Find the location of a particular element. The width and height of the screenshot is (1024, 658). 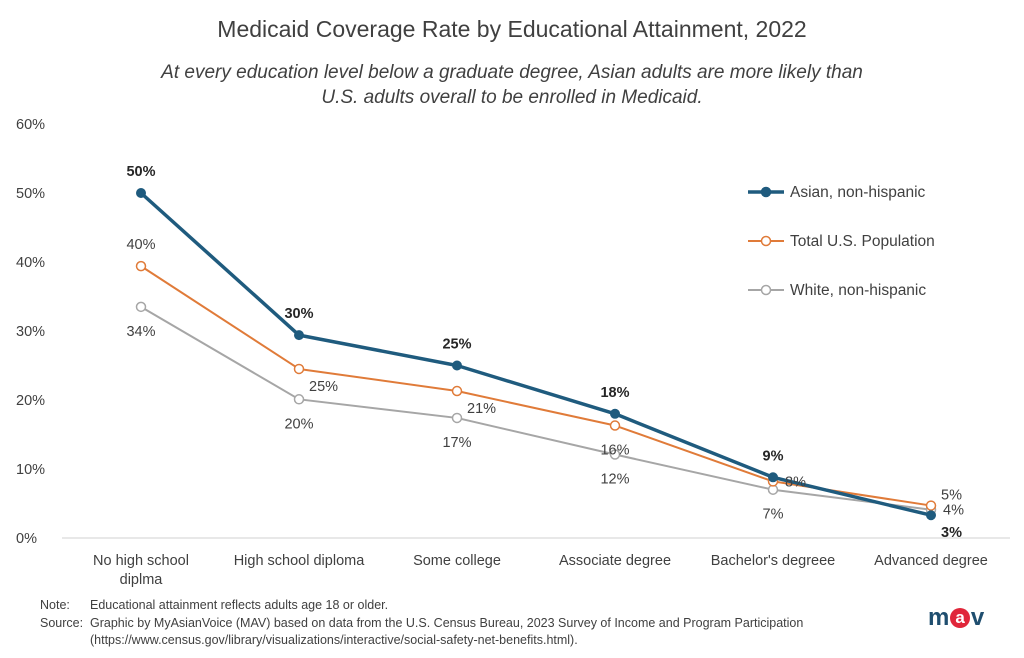

y-tick-label: 0% is located at coordinates (26, 539).